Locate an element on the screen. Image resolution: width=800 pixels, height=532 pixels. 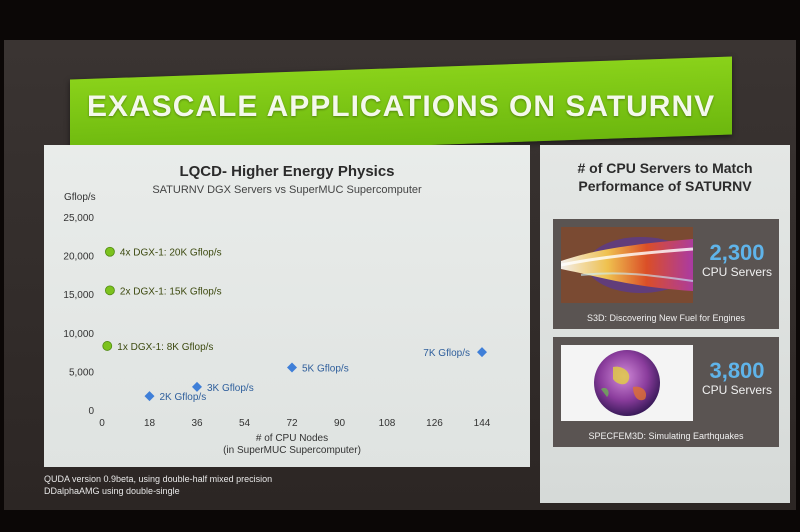
footnote-ddalphaamg: DDalphaAMG using double-single is located at coordinates (112, 491).